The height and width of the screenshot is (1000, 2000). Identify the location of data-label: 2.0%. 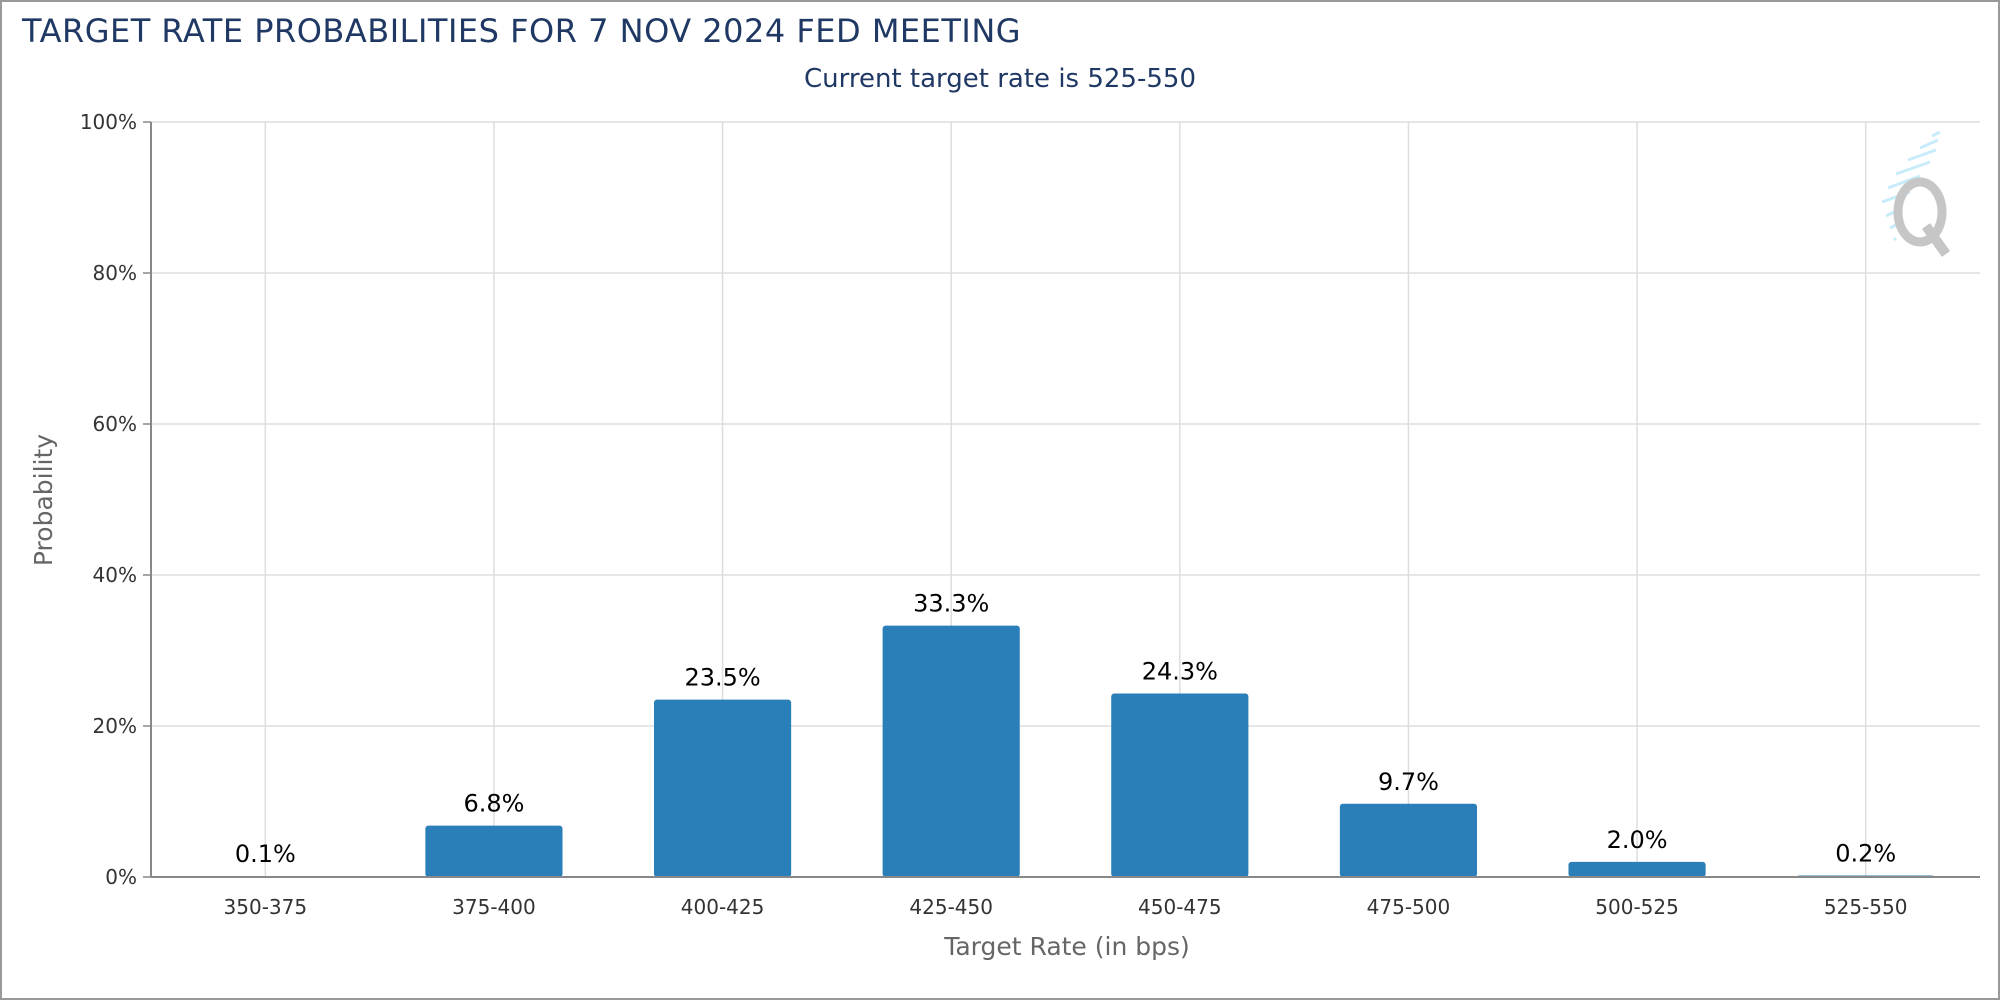
(1637, 840).